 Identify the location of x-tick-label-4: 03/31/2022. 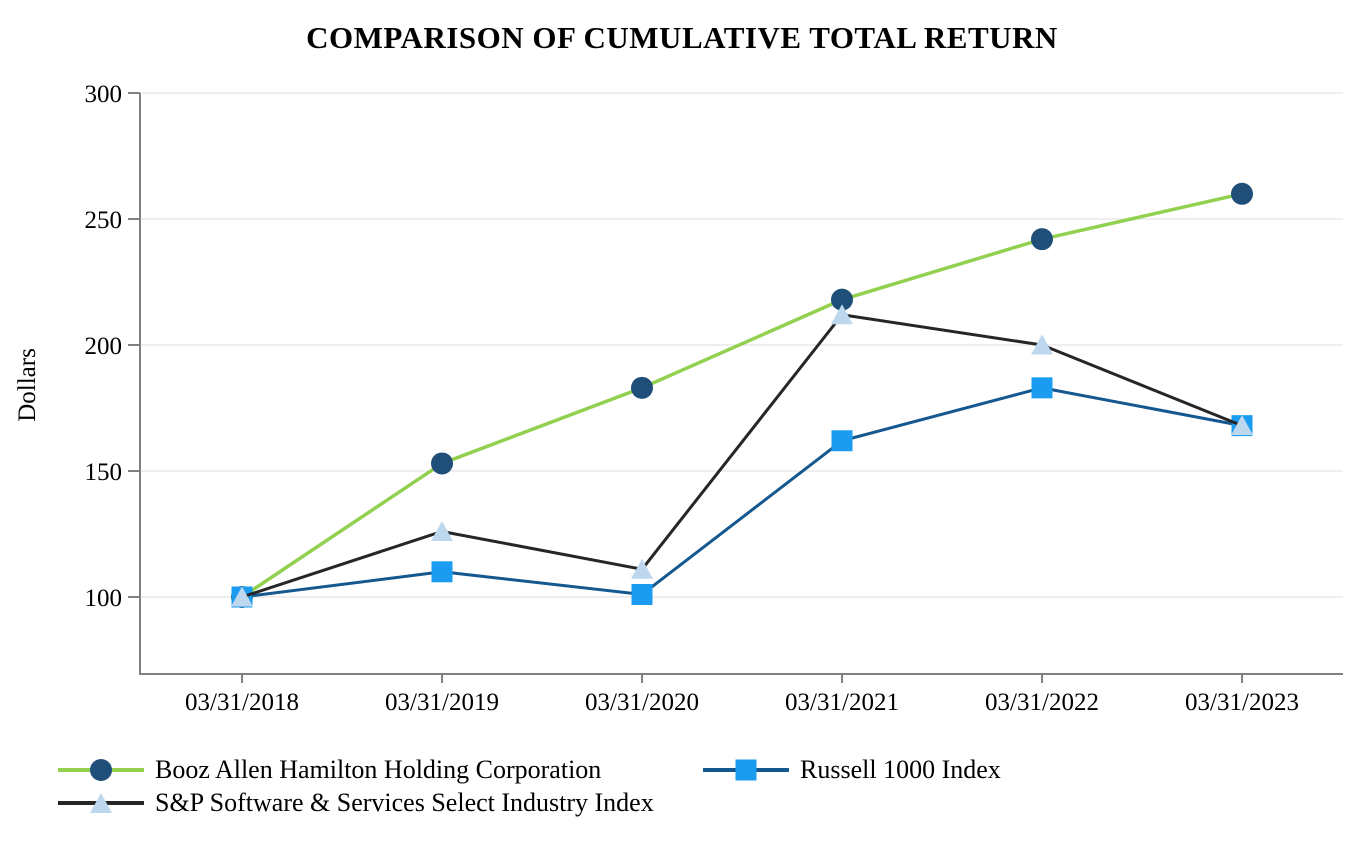
(1042, 702).